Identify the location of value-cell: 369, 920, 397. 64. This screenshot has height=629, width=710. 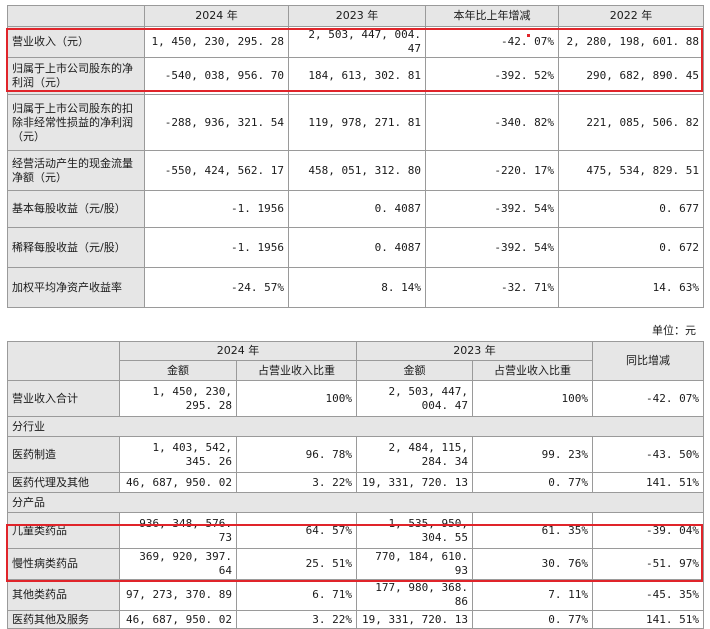
(178, 564).